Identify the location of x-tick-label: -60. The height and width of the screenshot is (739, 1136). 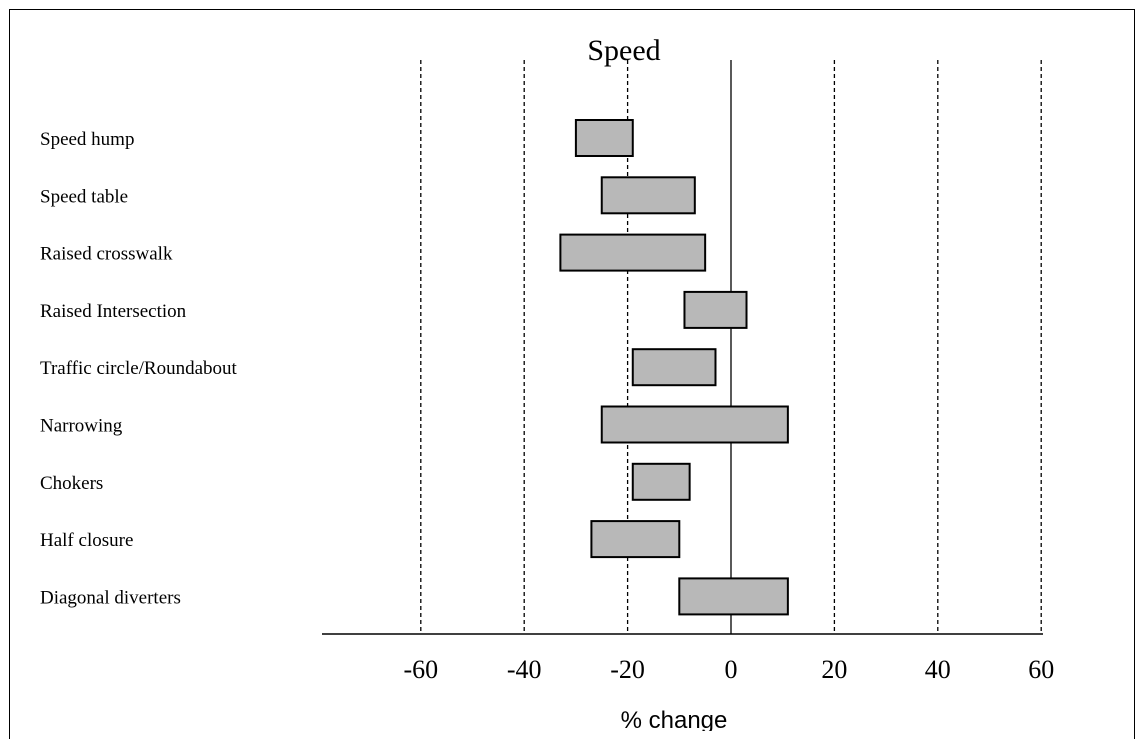
(420, 669).